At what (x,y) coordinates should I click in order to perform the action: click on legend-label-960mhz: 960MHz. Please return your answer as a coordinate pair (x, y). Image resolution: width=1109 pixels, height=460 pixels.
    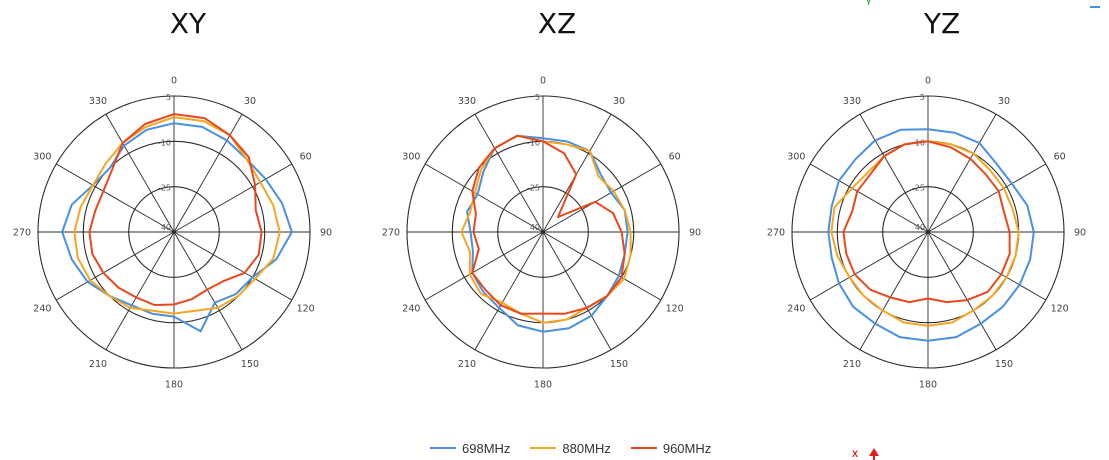
    Looking at the image, I should click on (687, 448).